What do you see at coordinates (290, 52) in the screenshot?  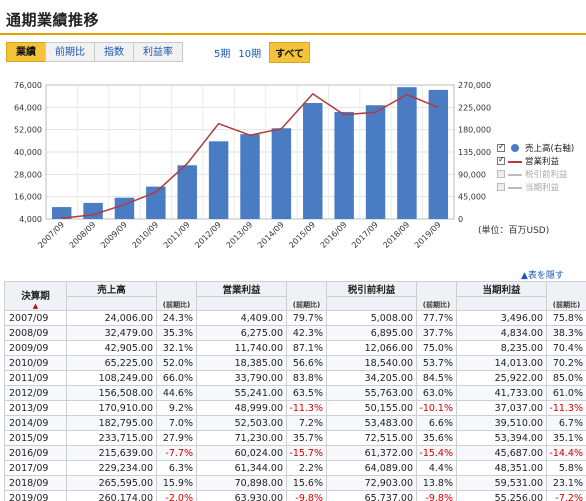 I see `period-all-button: すべて` at bounding box center [290, 52].